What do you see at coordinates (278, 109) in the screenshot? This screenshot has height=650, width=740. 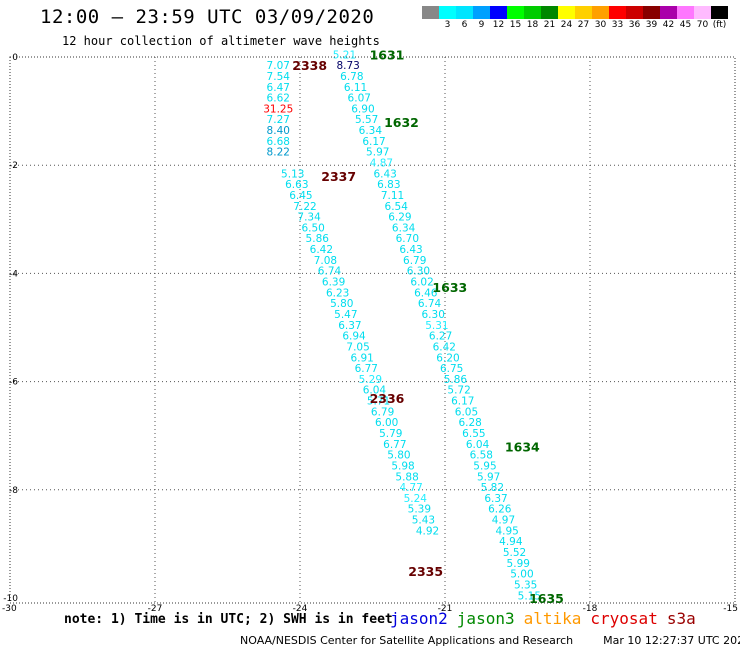 I see `swh-value: 31.25` at bounding box center [278, 109].